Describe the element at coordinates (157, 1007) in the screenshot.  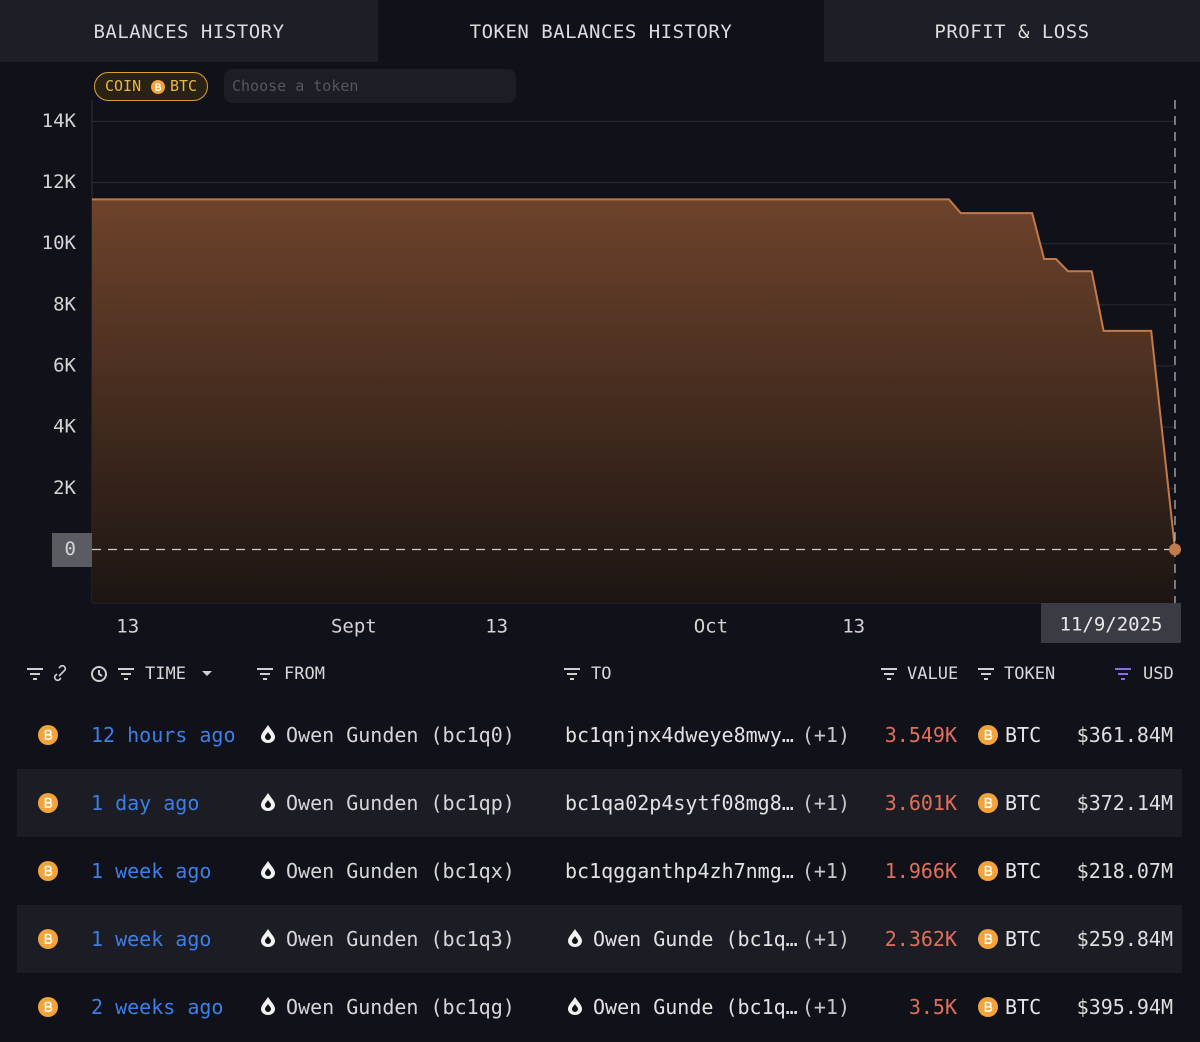
I see `time-link: 2 weeks ago` at that location.